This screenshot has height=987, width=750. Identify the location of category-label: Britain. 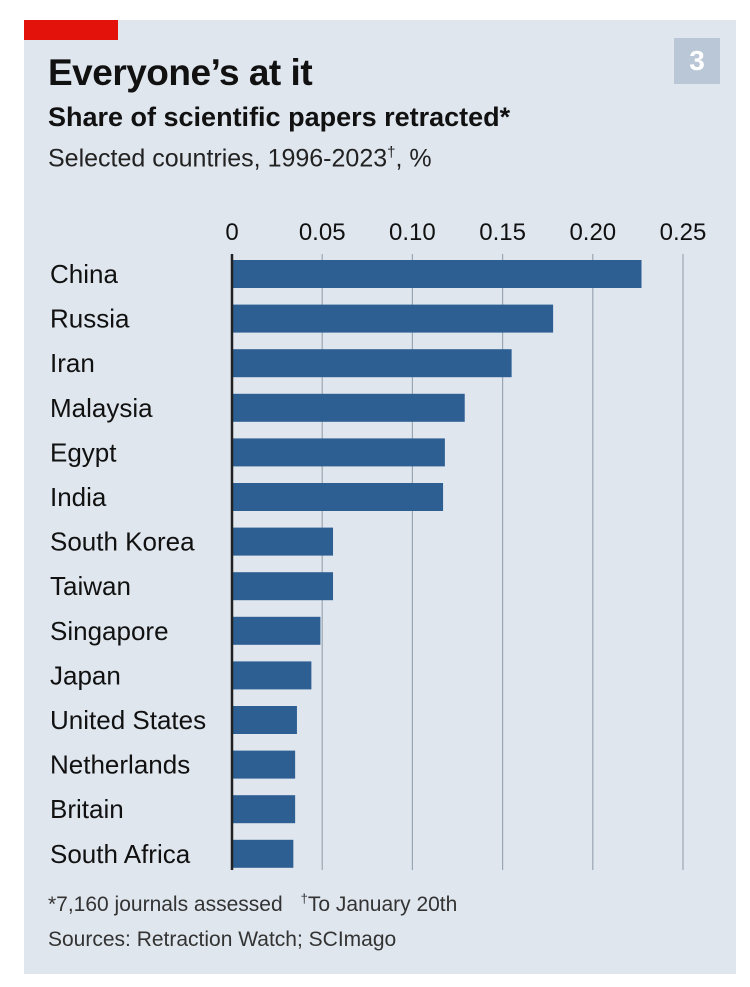
(87, 809).